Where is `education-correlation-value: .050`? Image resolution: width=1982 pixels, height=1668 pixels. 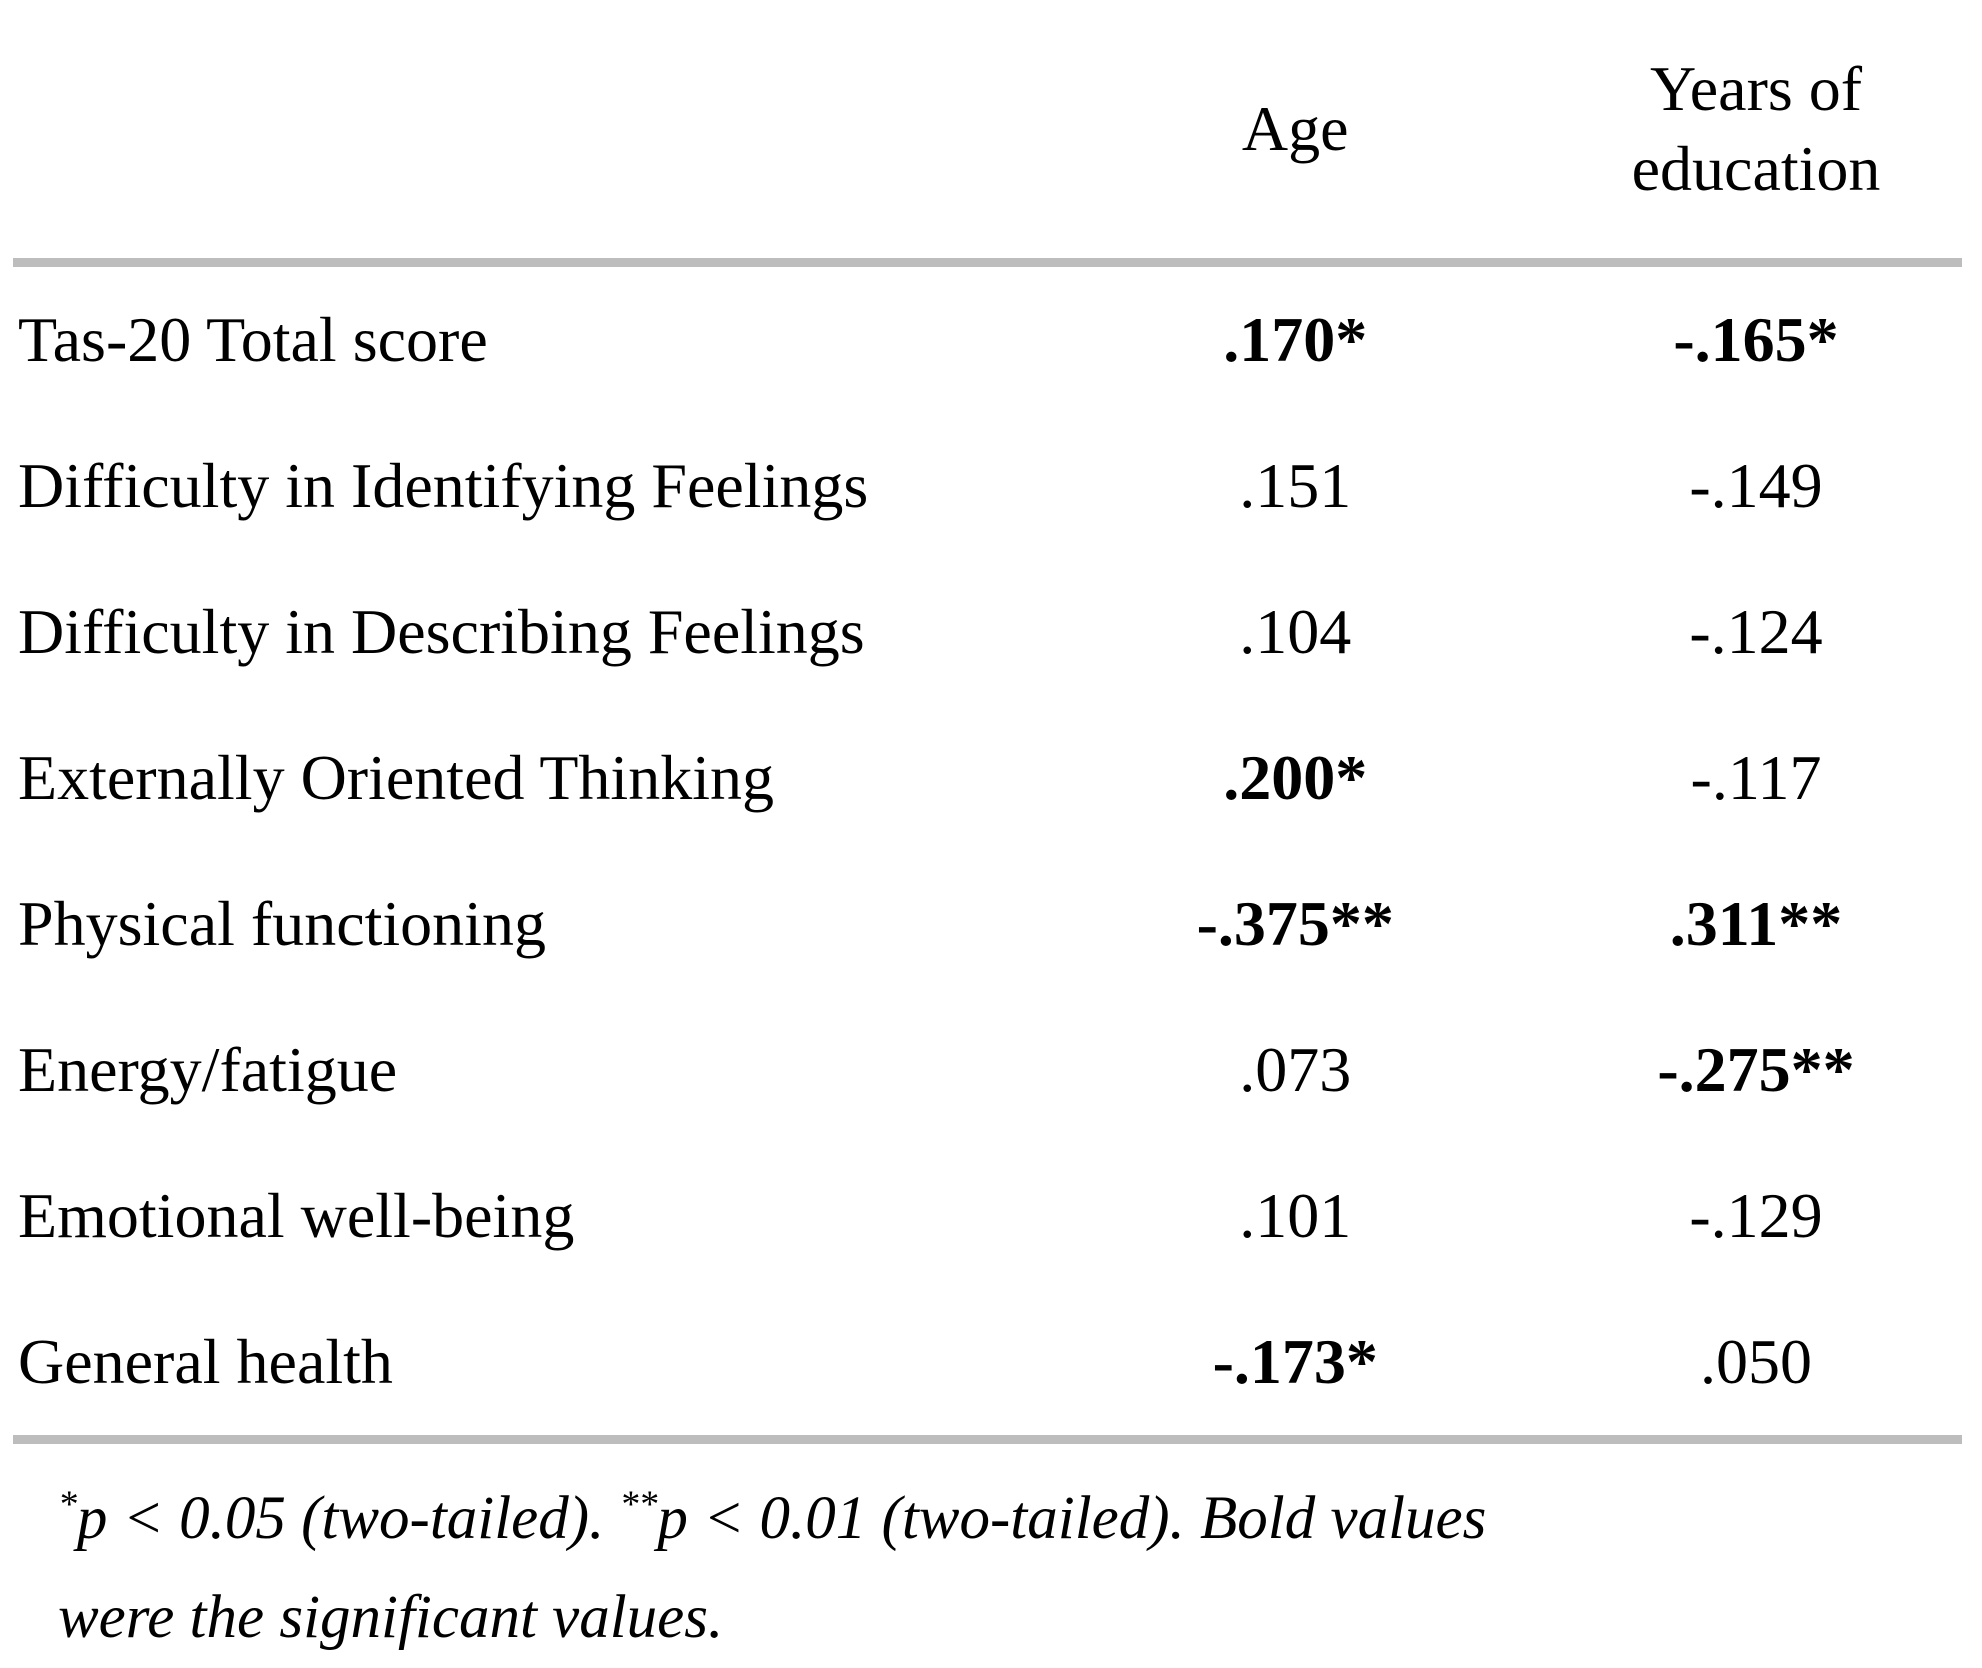 education-correlation-value: .050 is located at coordinates (1756, 1361).